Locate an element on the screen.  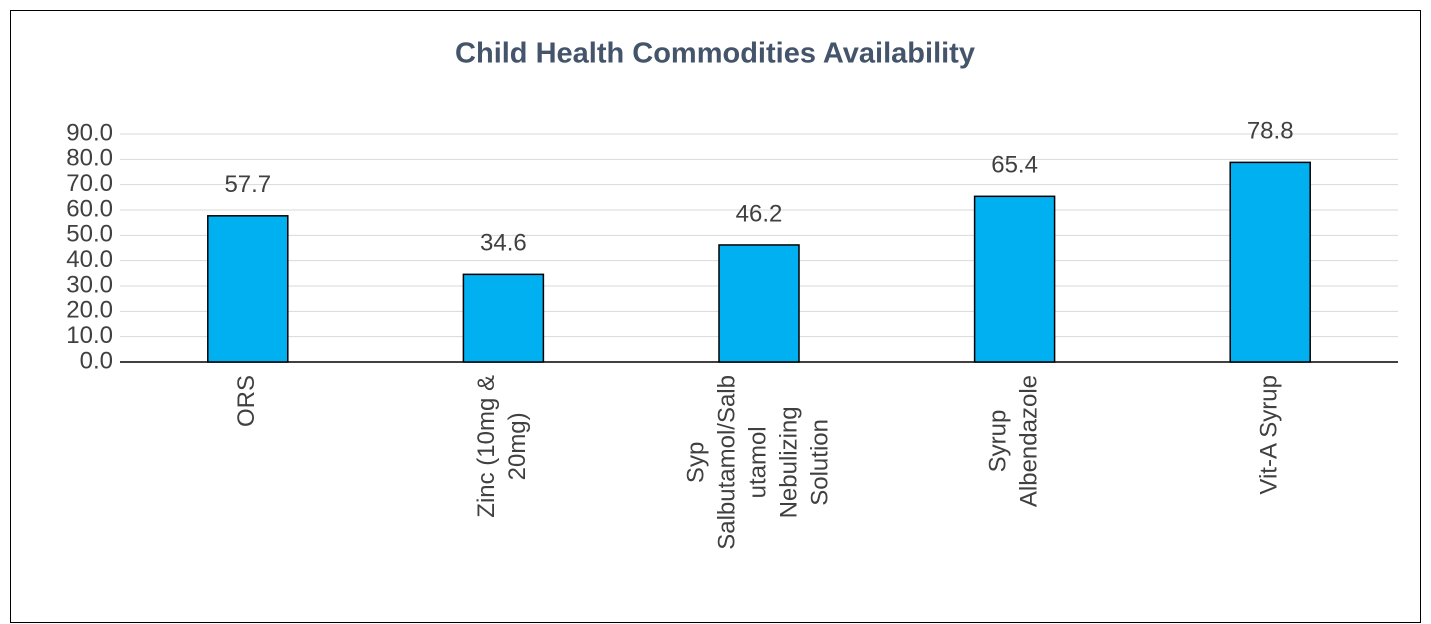
x-tick-label: Nebulizing is located at coordinates (788, 462).